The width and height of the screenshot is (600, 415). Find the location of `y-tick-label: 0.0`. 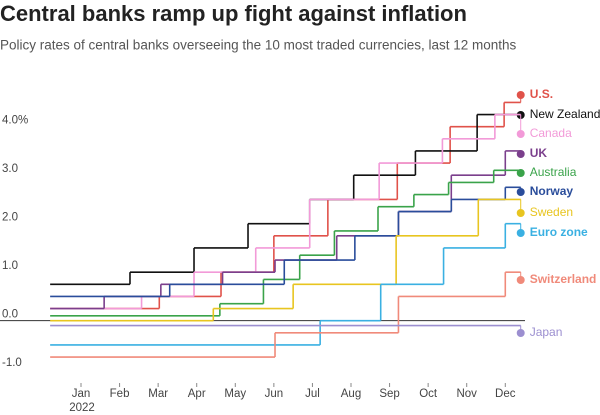

y-tick-label: 0.0 is located at coordinates (10, 315).